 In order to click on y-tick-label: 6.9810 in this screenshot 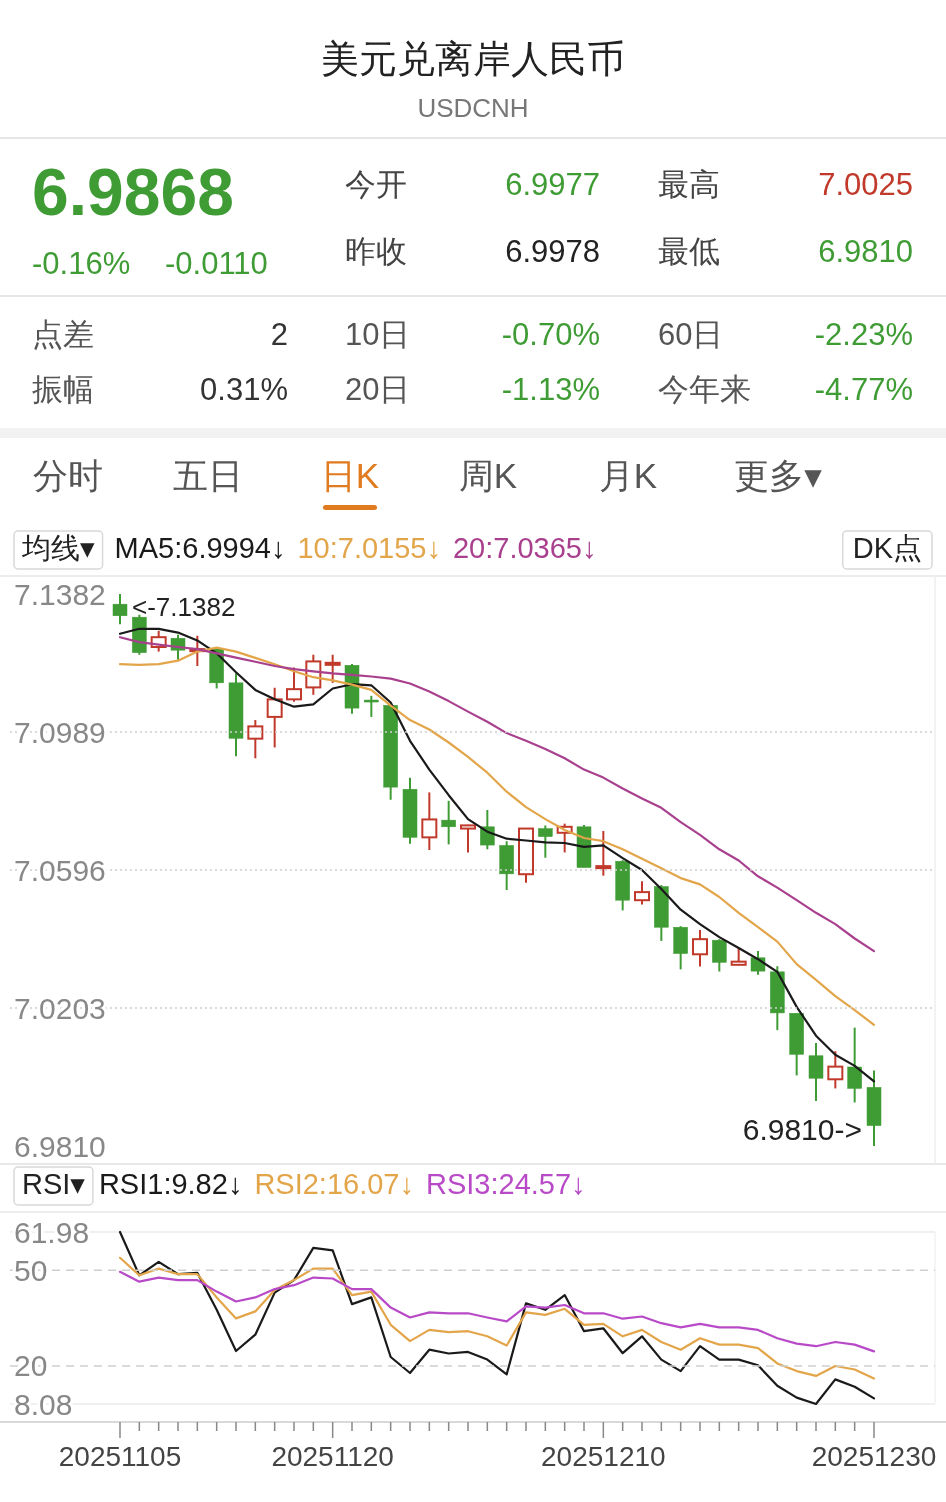, I will do `click(60, 1146)`.